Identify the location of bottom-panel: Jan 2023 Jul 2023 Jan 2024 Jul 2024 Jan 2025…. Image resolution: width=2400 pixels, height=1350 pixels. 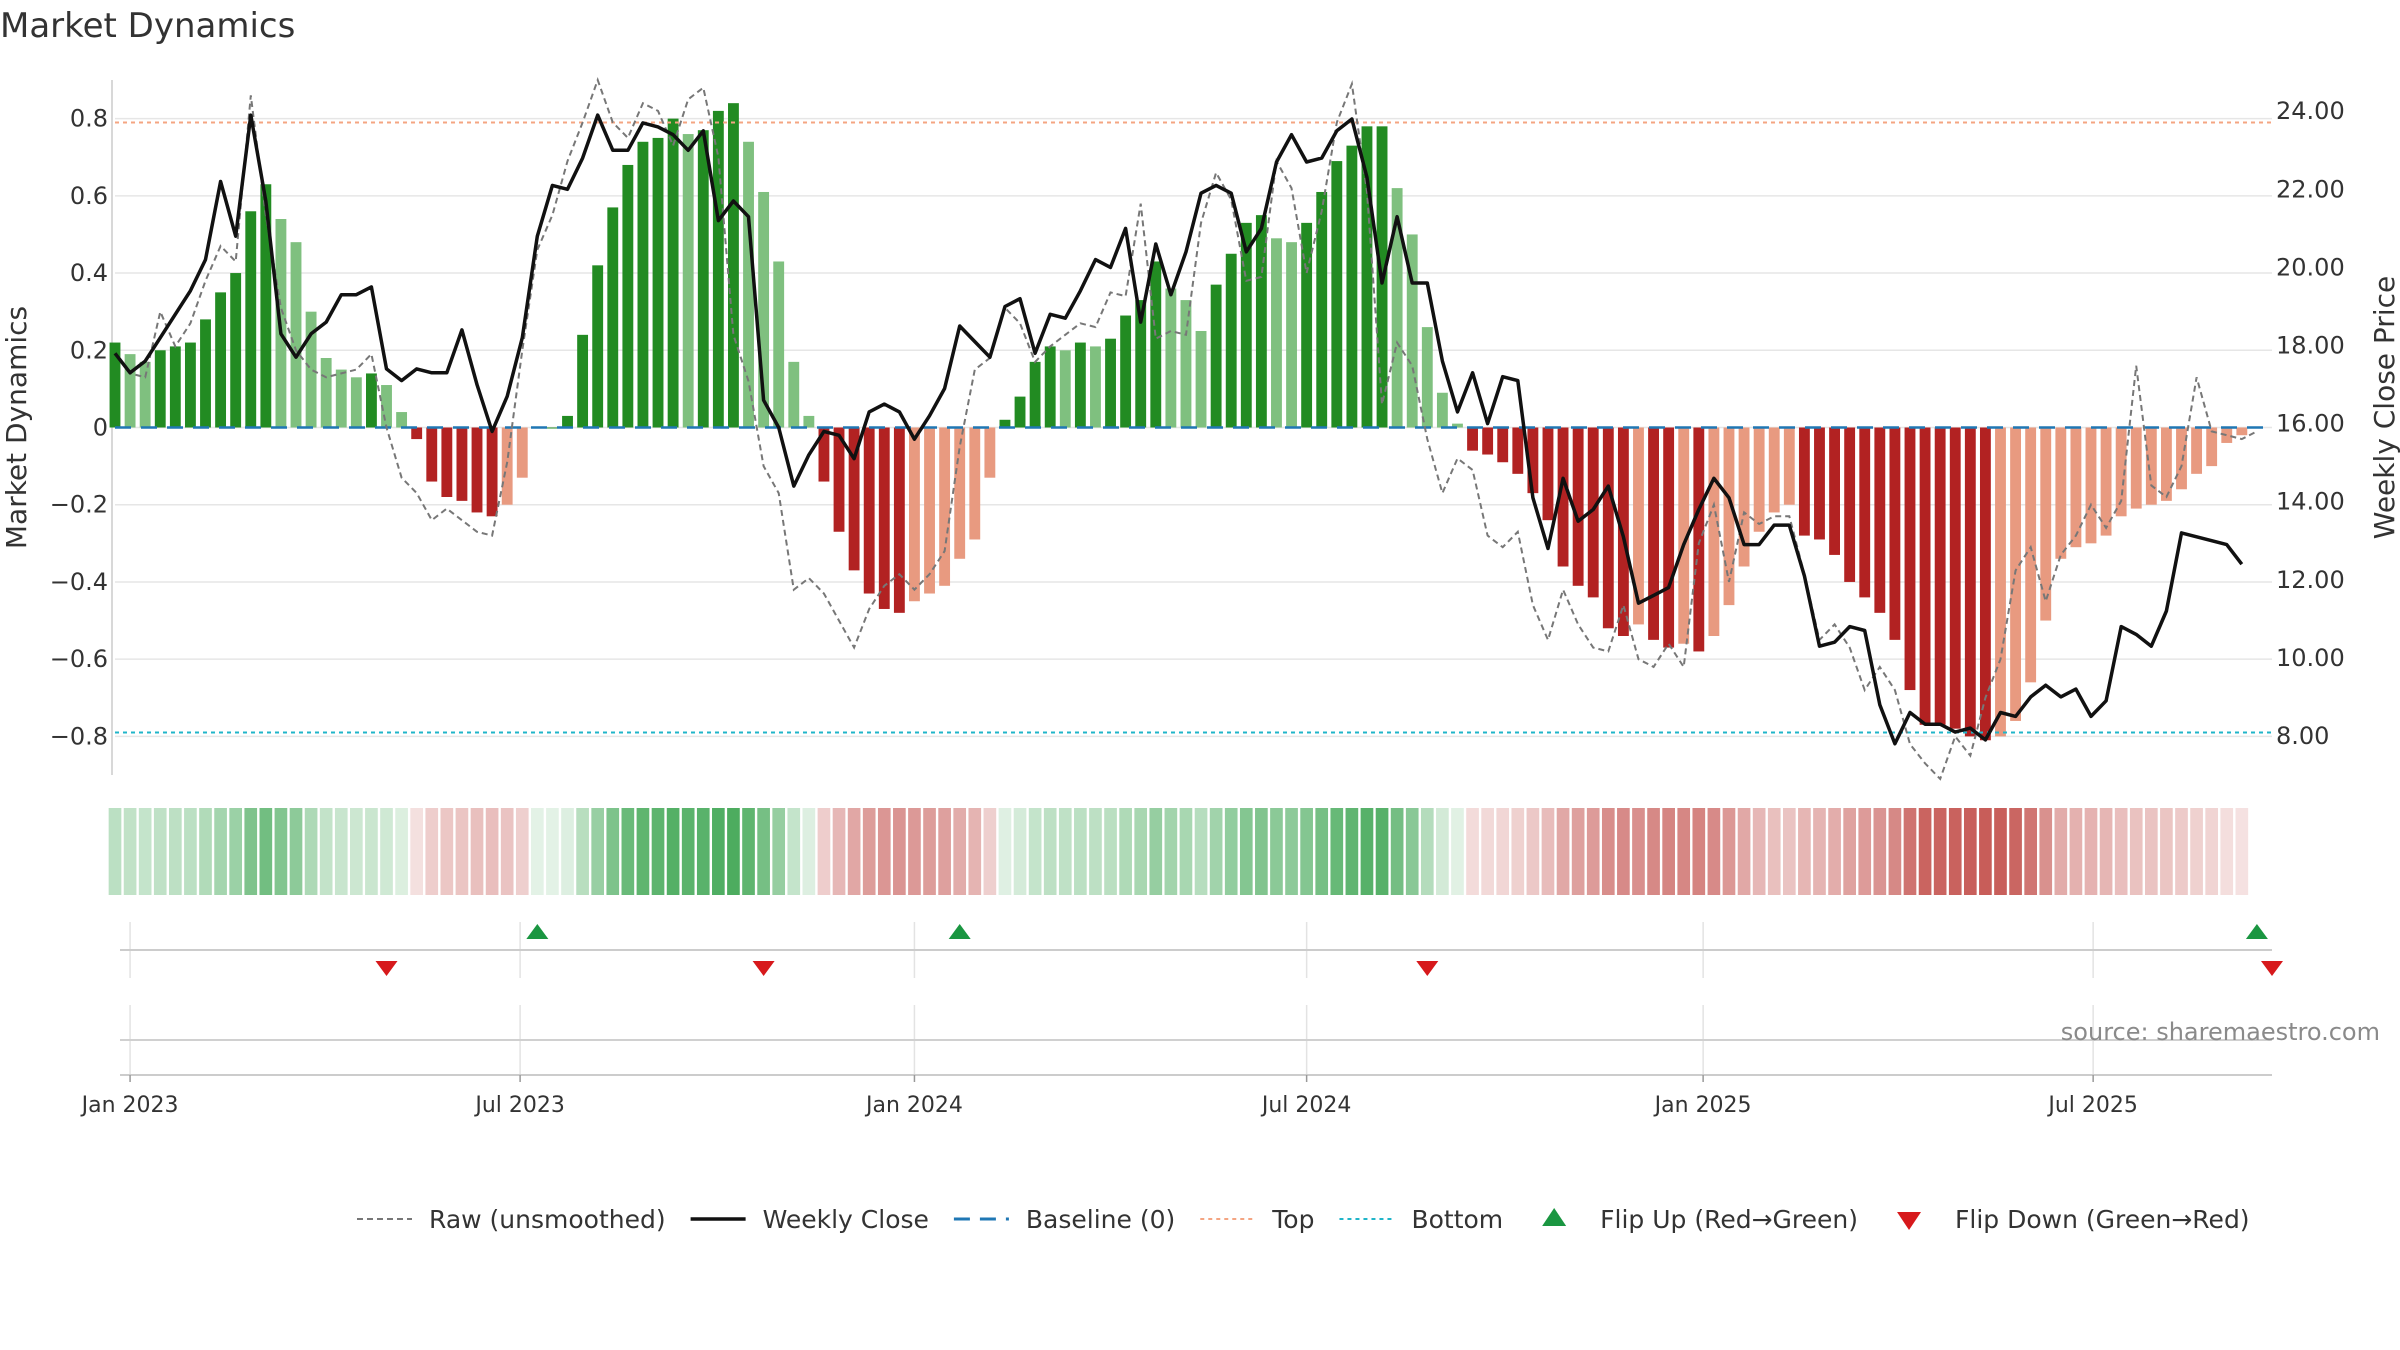
(1176, 1061).